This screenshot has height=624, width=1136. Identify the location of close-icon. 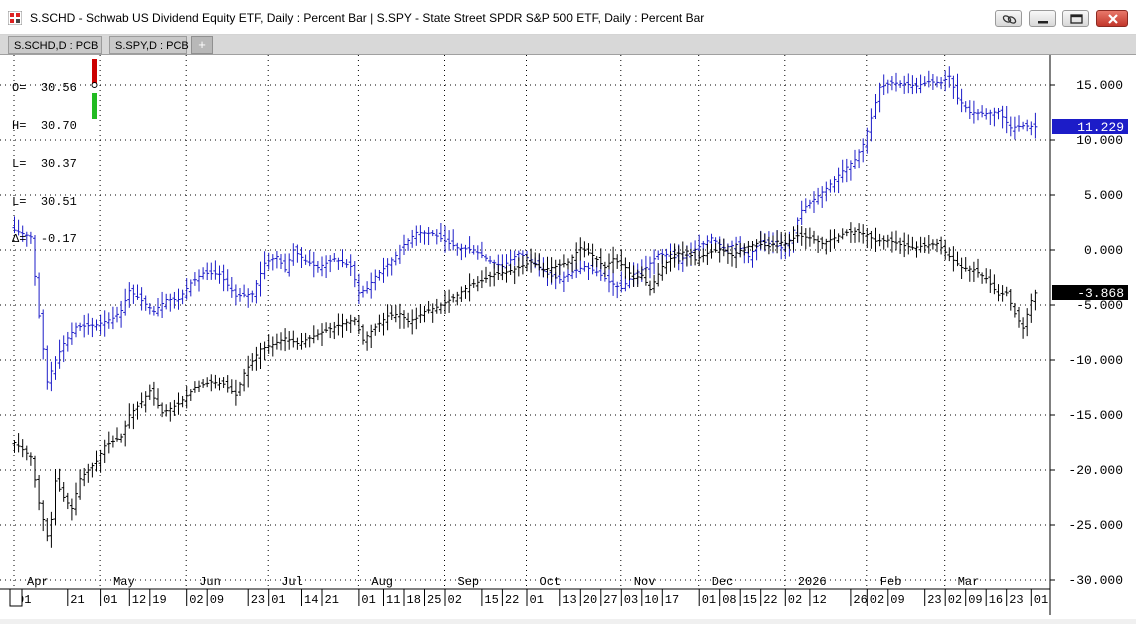
(1113, 19).